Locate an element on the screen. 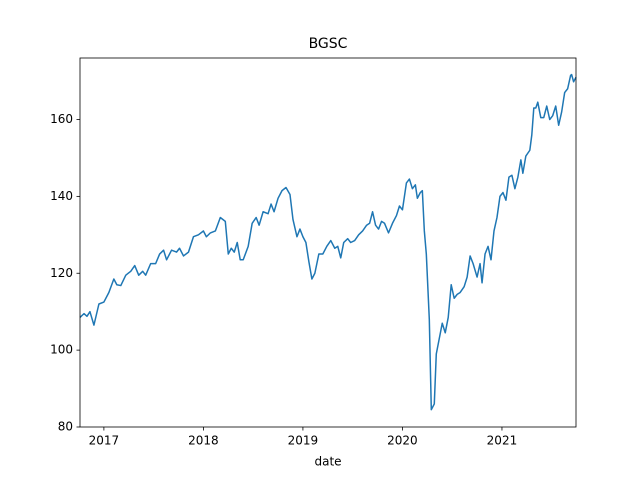 The image size is (640, 480). x-tick-label: 2019 is located at coordinates (303, 441).